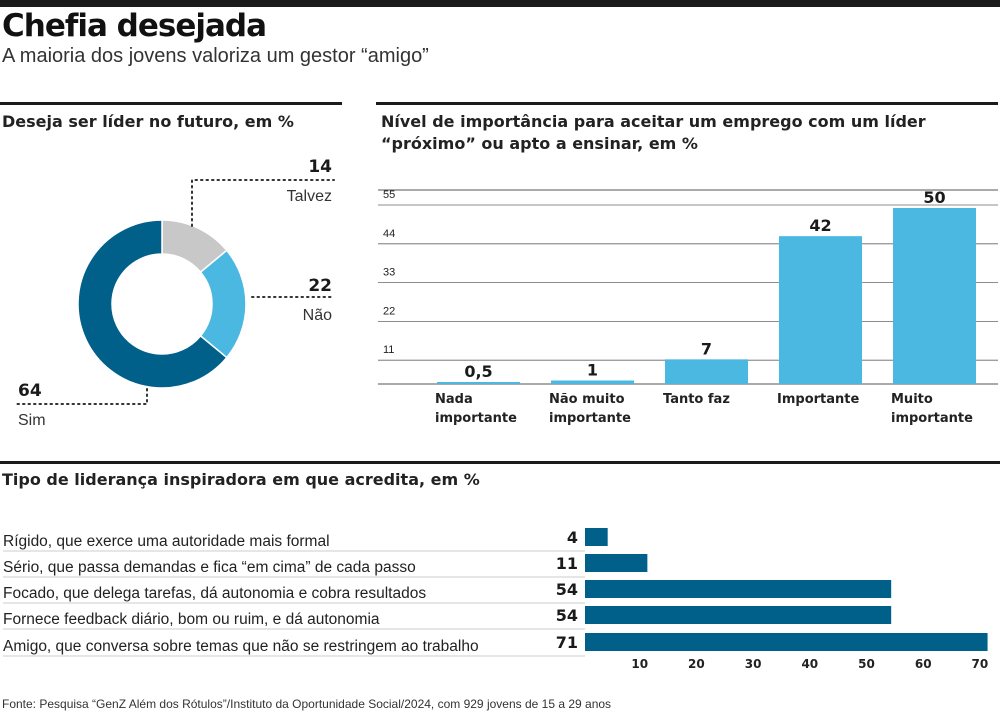 The image size is (1000, 712). Describe the element at coordinates (134, 26) in the screenshot. I see `page-title: Chefia desejada` at that location.